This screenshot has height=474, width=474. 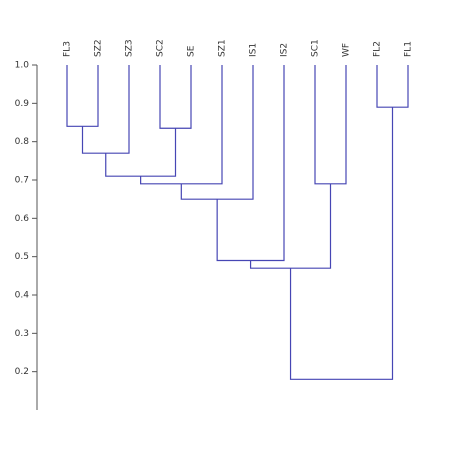 I want to click on leaf-label: SZ1, so click(x=223, y=48).